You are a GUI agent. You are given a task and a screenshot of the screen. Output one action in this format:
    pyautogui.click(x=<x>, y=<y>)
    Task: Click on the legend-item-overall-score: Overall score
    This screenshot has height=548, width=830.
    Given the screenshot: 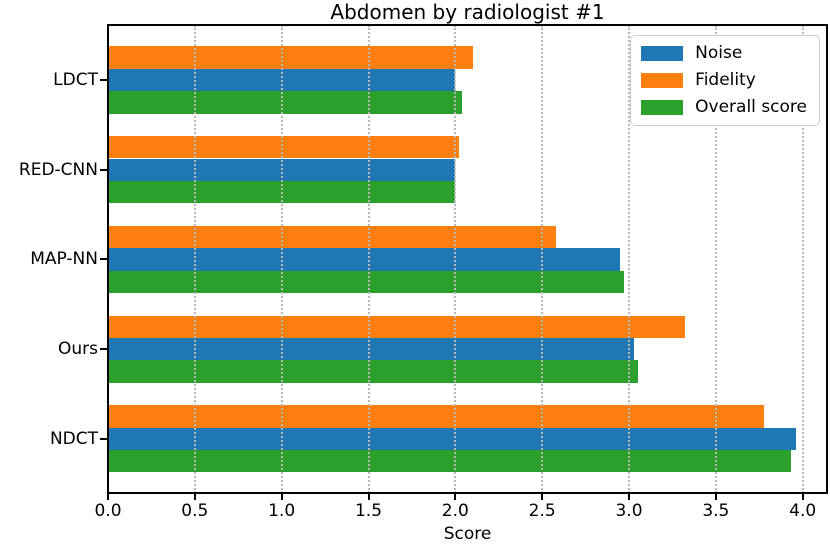 What is the action you would take?
    pyautogui.click(x=724, y=107)
    